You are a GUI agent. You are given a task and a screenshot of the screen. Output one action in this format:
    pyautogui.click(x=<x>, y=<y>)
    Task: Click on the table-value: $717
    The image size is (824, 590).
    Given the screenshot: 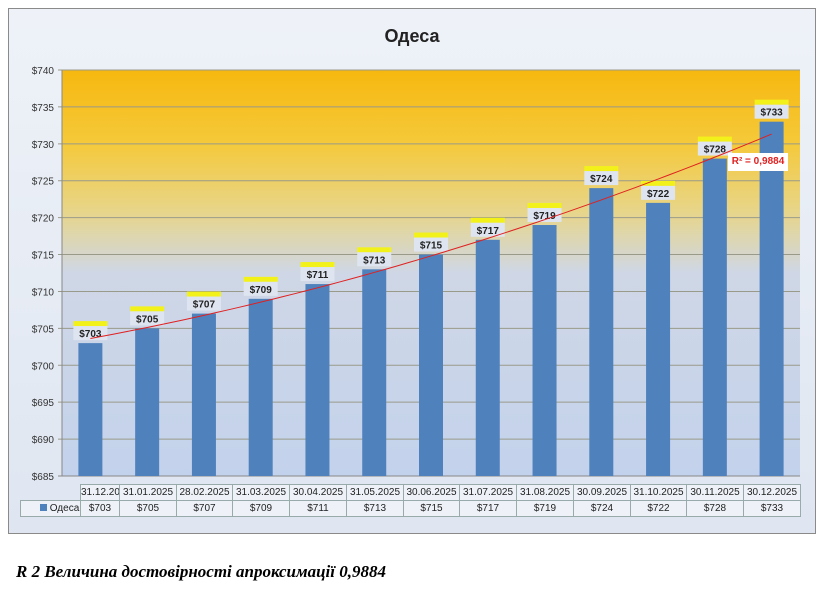 What is the action you would take?
    pyautogui.click(x=488, y=508)
    